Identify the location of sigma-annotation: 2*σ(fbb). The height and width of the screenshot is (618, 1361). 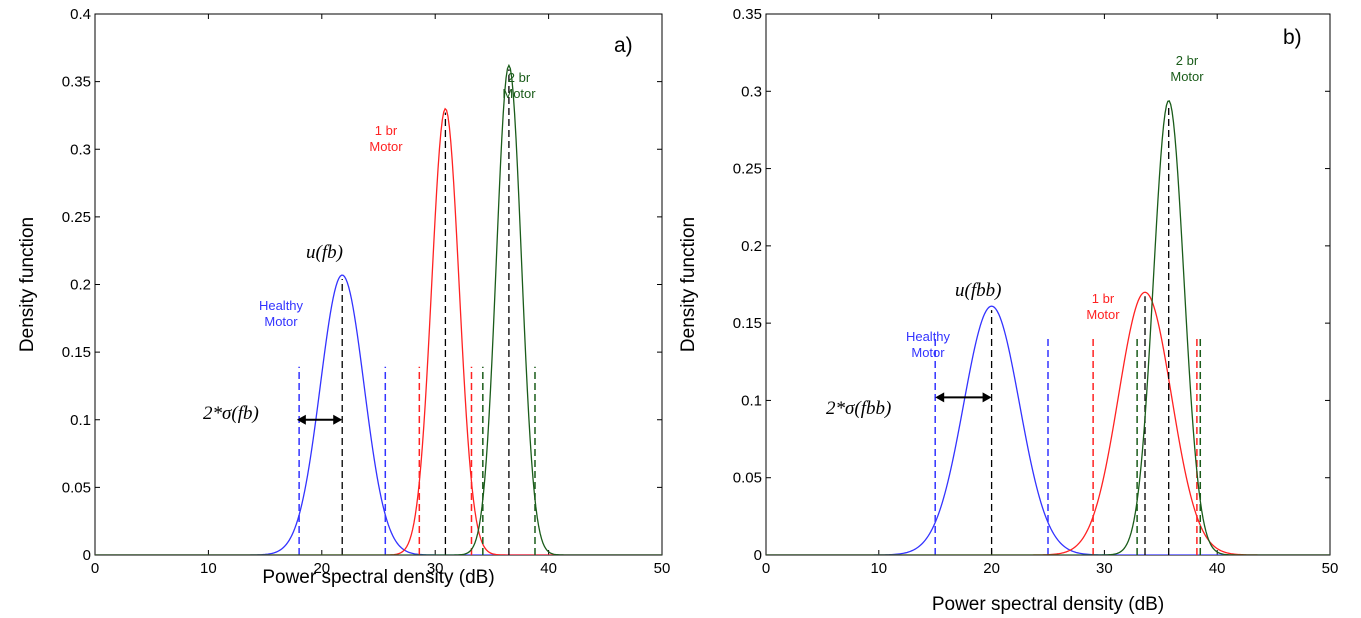
(858, 408).